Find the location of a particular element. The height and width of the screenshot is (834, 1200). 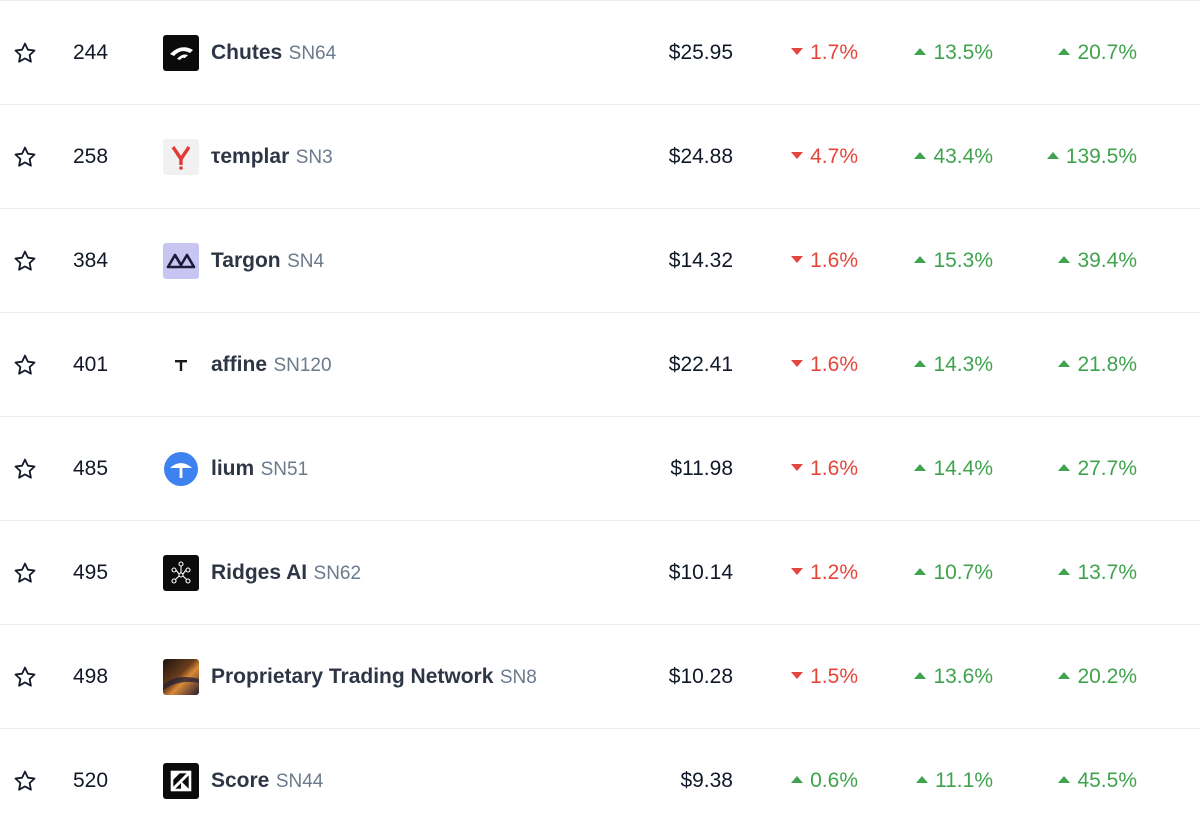

change-1: 1.2% is located at coordinates (824, 572).